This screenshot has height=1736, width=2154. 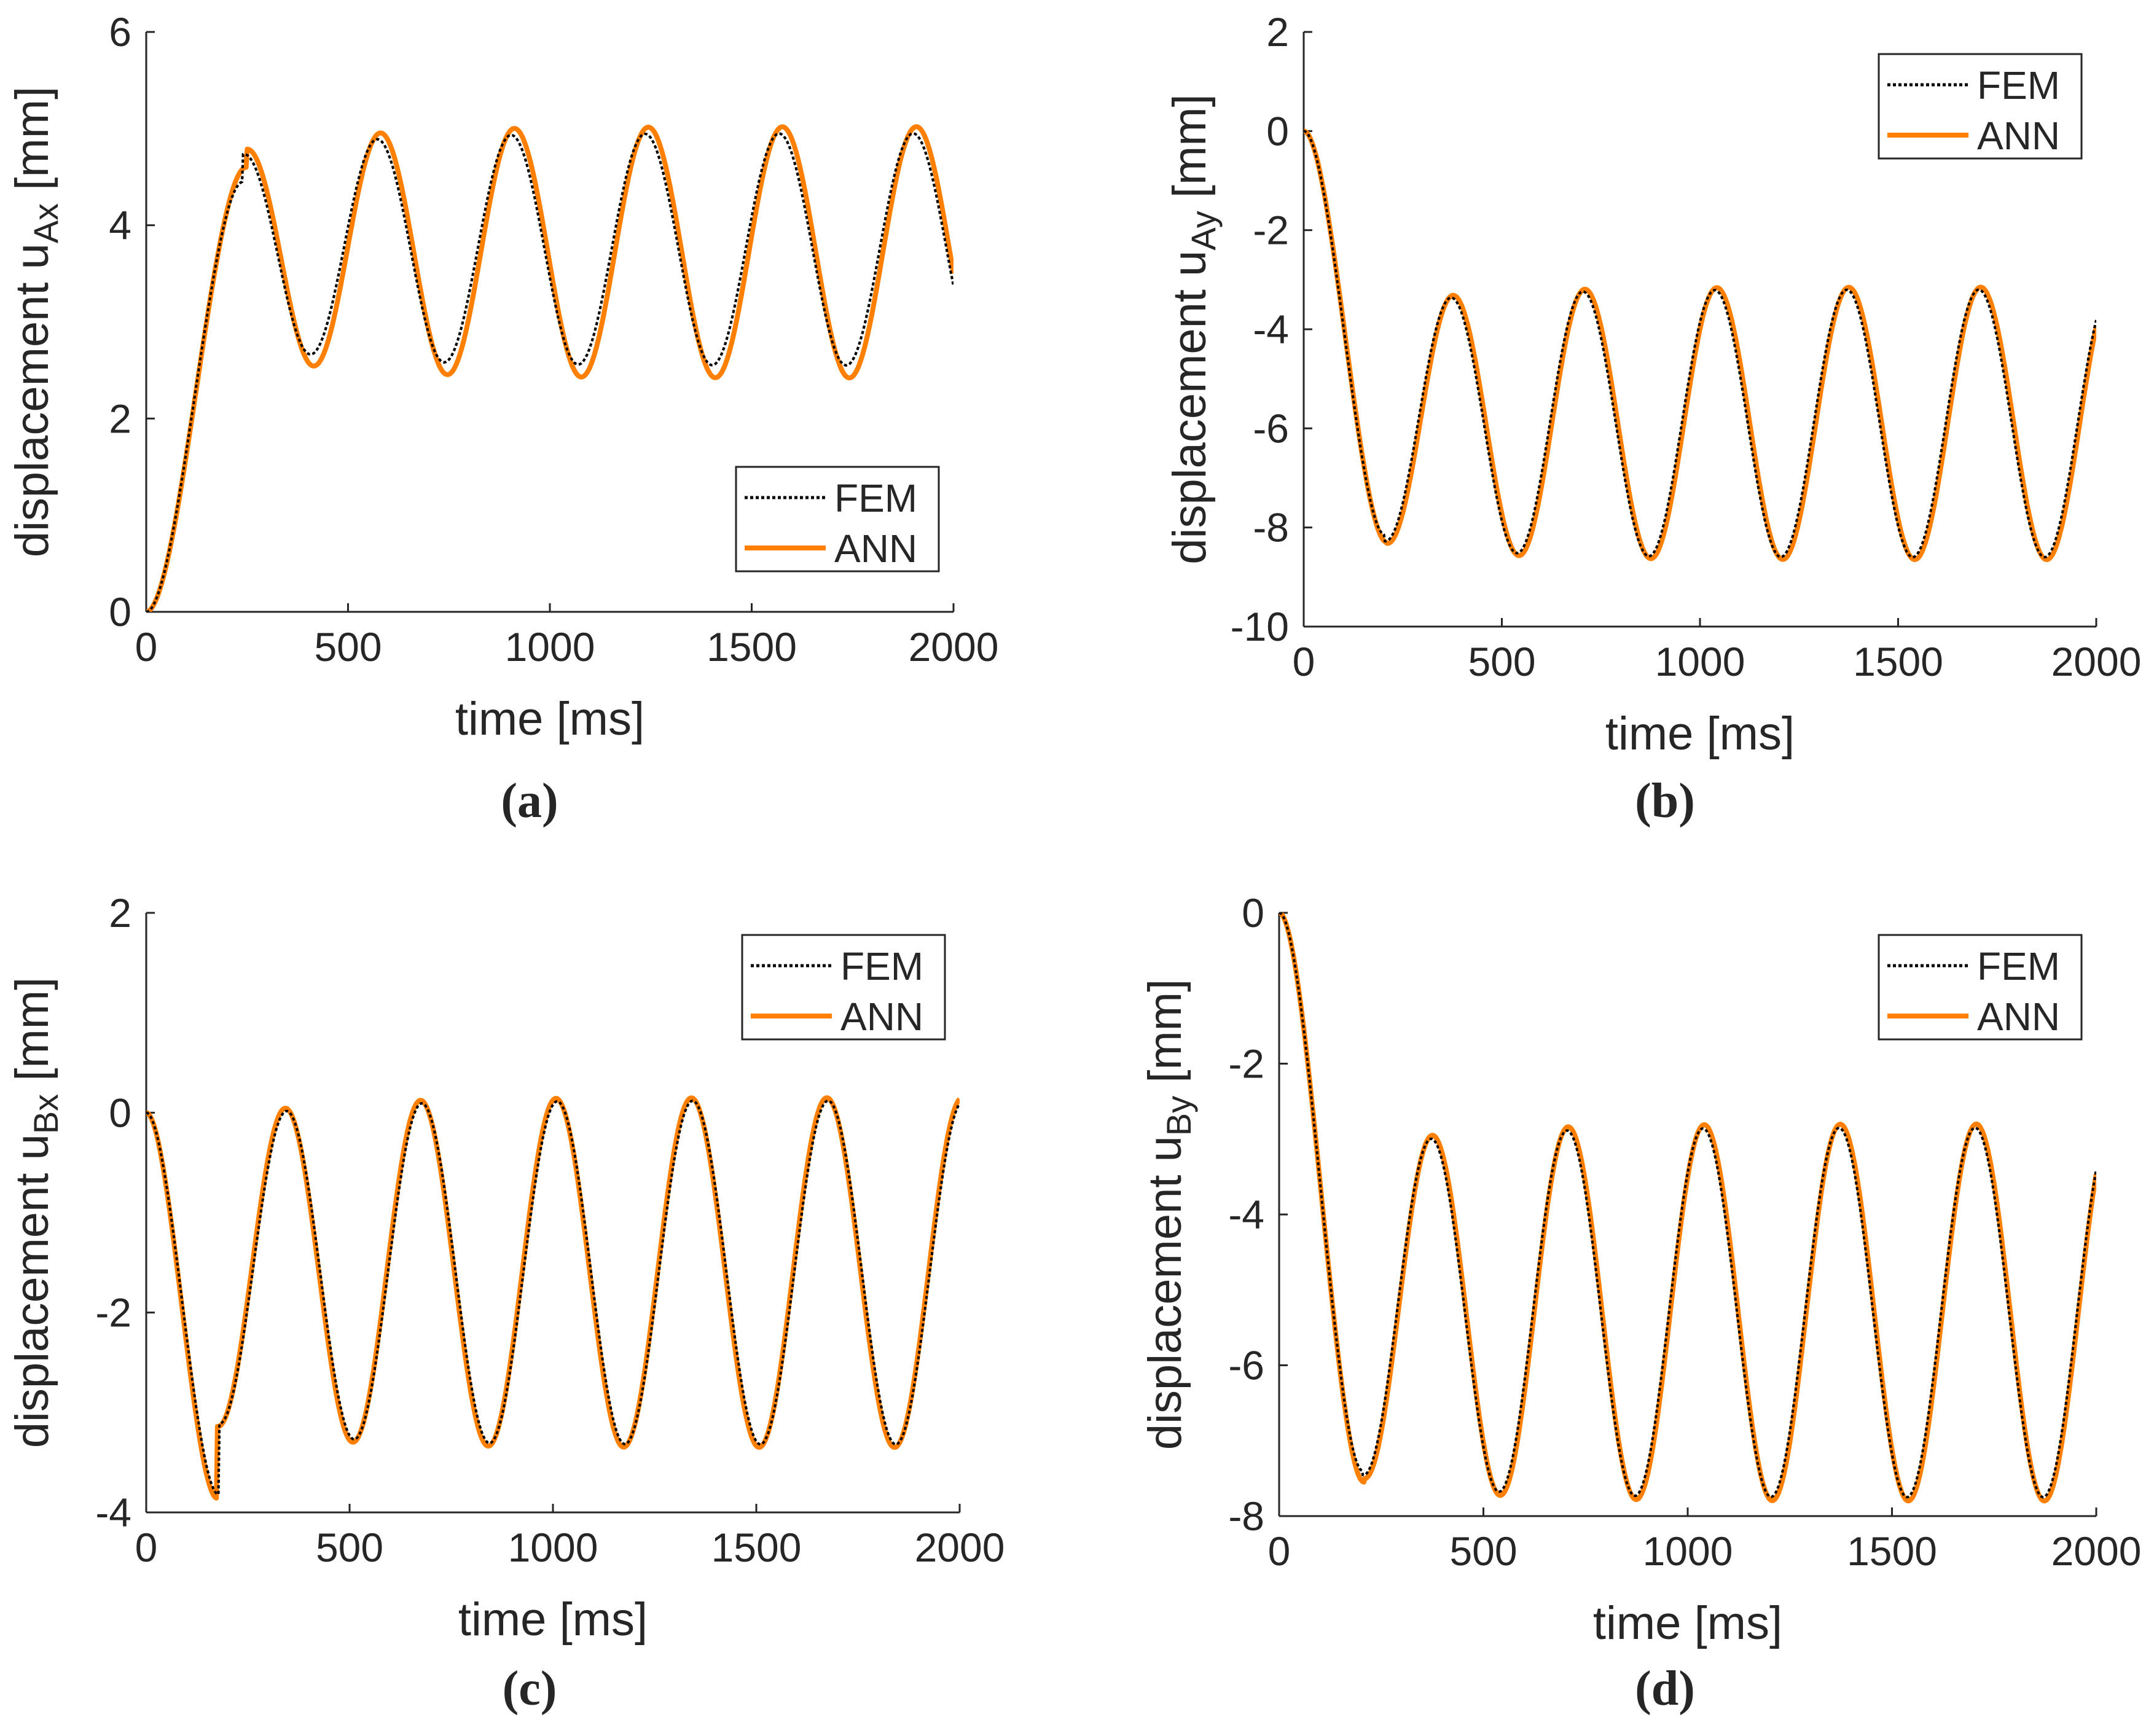 I want to click on panel-caption: (b), so click(x=1665, y=801).